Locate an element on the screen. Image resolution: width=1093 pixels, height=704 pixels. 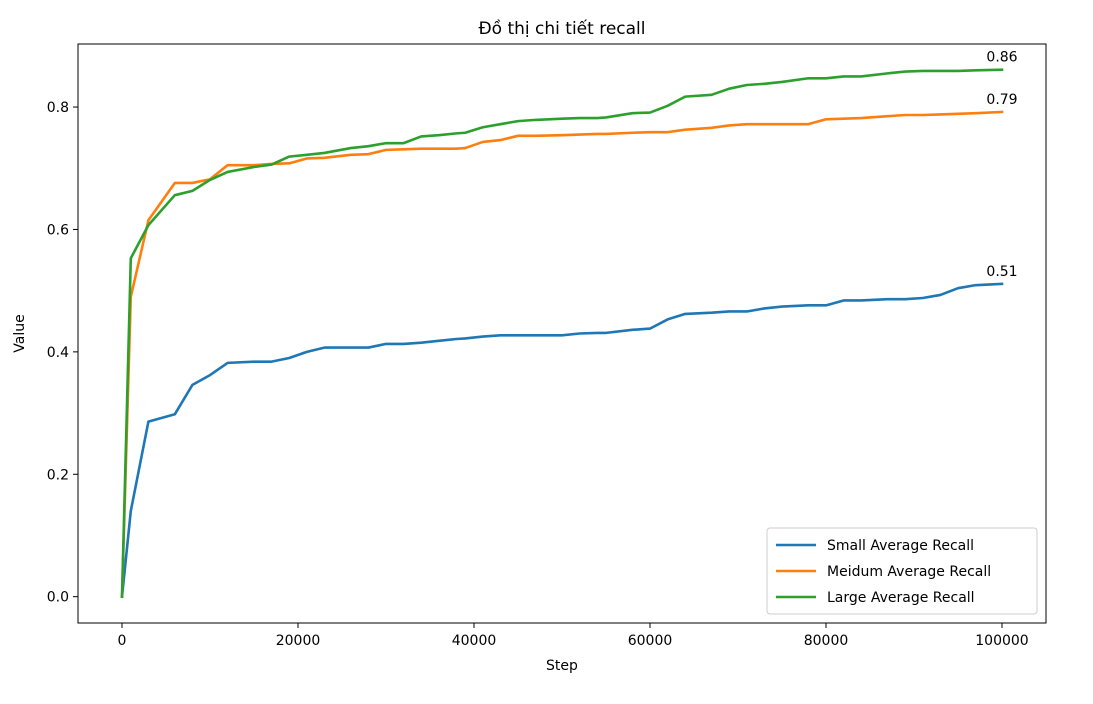
x-tick-label: 40000 is located at coordinates (474, 641).